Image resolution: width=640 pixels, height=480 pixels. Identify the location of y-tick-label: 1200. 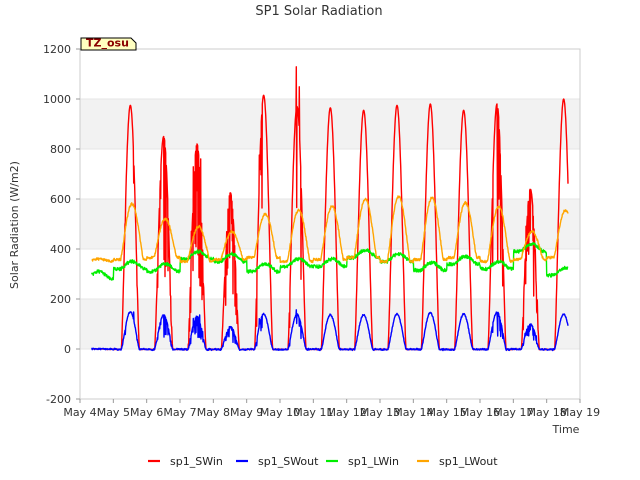
(57, 49).